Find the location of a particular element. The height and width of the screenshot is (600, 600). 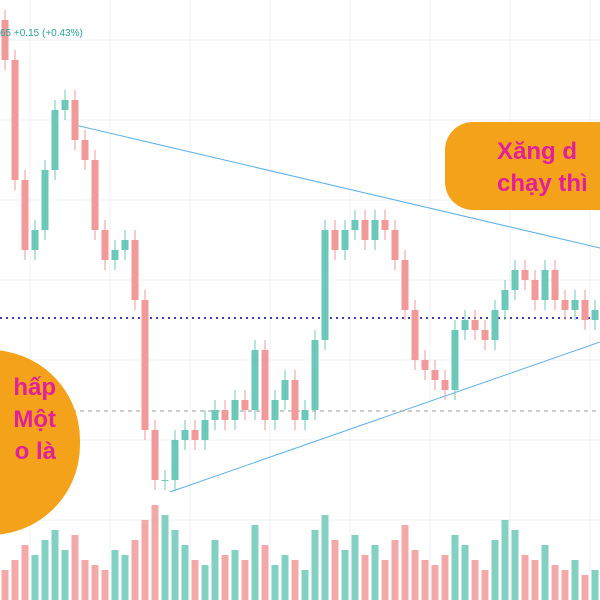

callout: Xăng d chạy thì is located at coordinates (522, 166).